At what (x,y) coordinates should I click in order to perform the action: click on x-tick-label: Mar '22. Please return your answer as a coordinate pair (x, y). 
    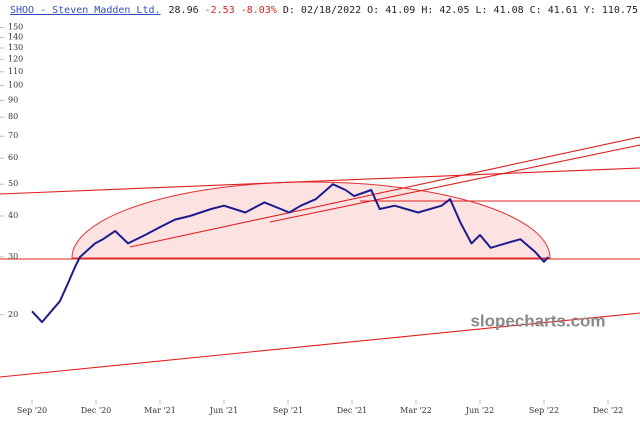
    Looking at the image, I should click on (416, 410).